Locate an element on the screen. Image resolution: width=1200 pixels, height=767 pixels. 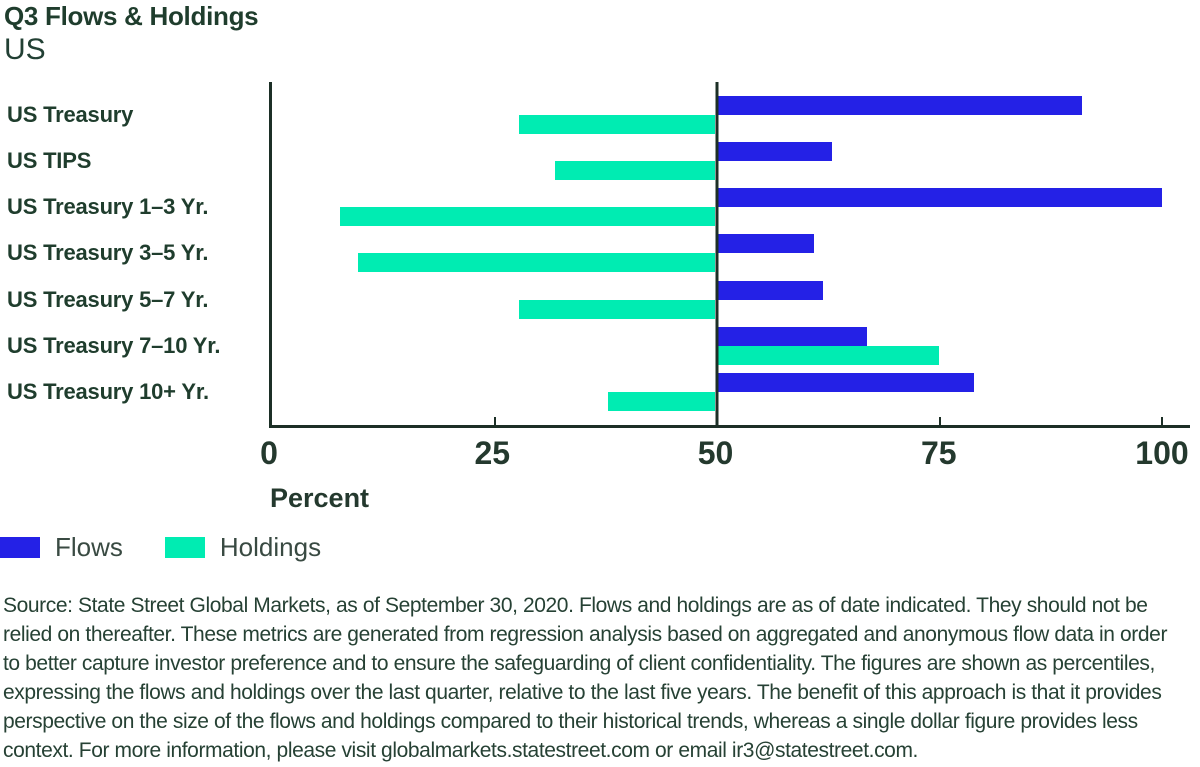
chart-row: US TIPS is located at coordinates (600, 161).